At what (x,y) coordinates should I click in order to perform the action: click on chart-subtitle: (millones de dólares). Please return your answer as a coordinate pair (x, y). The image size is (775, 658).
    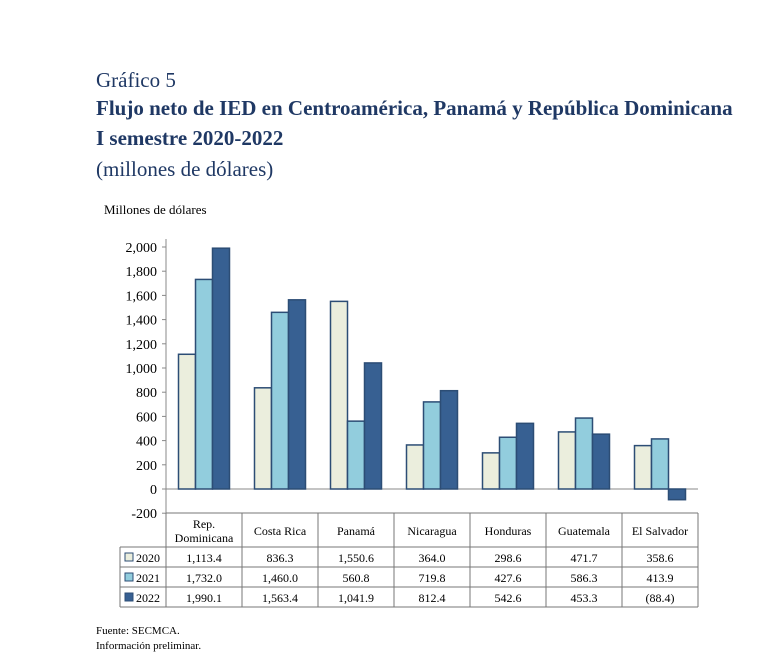
    Looking at the image, I should click on (185, 169).